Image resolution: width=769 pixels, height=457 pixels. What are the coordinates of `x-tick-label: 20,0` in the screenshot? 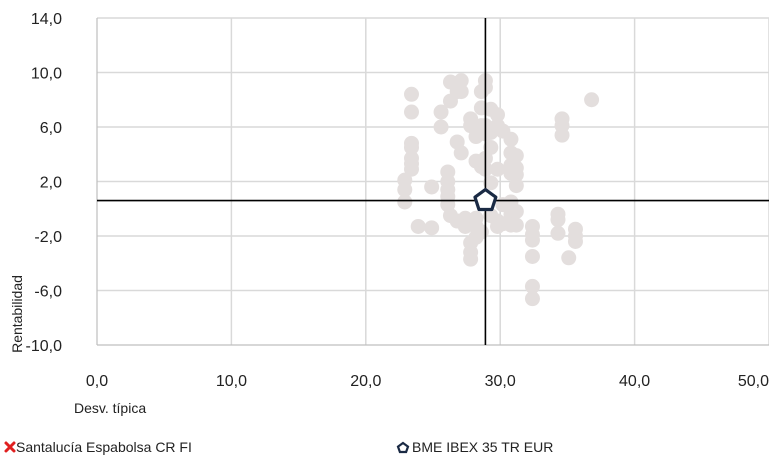 It's located at (365, 381).